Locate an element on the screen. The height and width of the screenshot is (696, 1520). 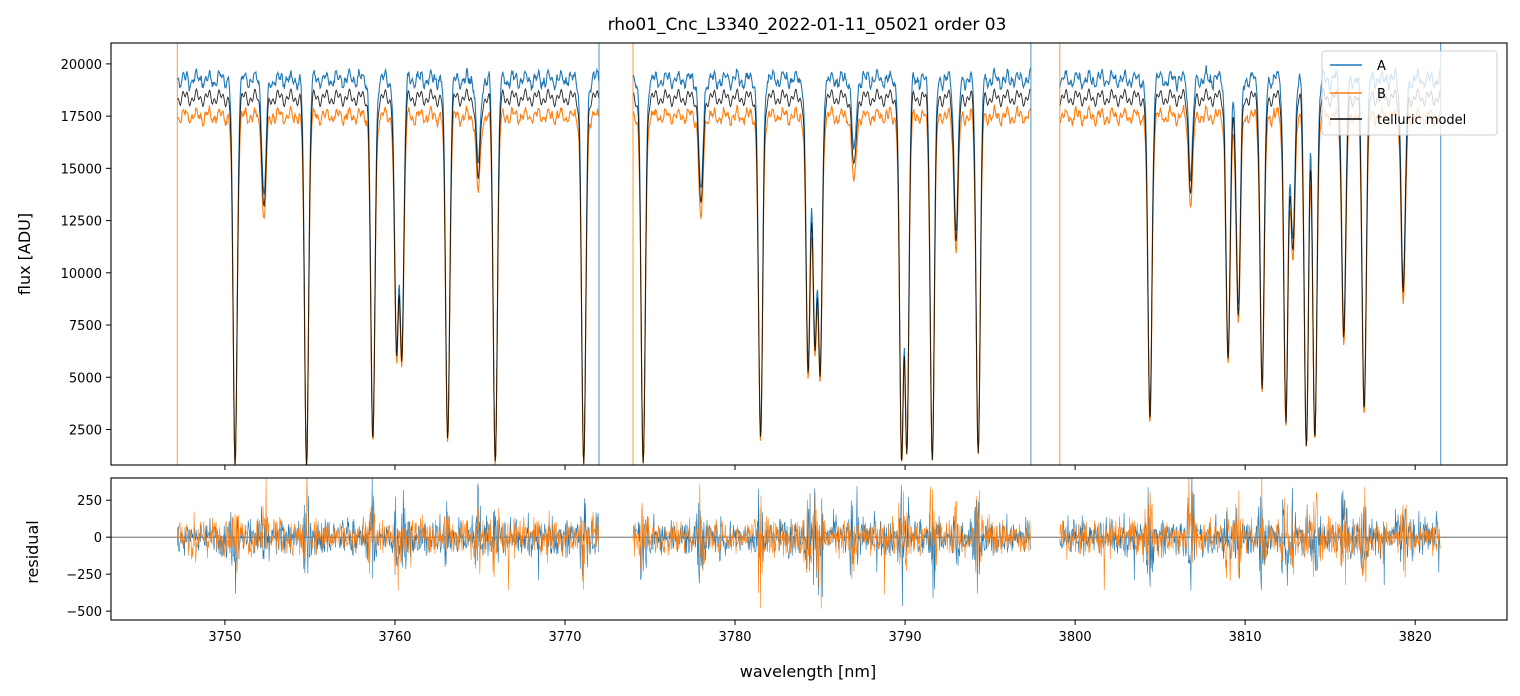
residual-x-tick-label: 3760 is located at coordinates (394, 637).